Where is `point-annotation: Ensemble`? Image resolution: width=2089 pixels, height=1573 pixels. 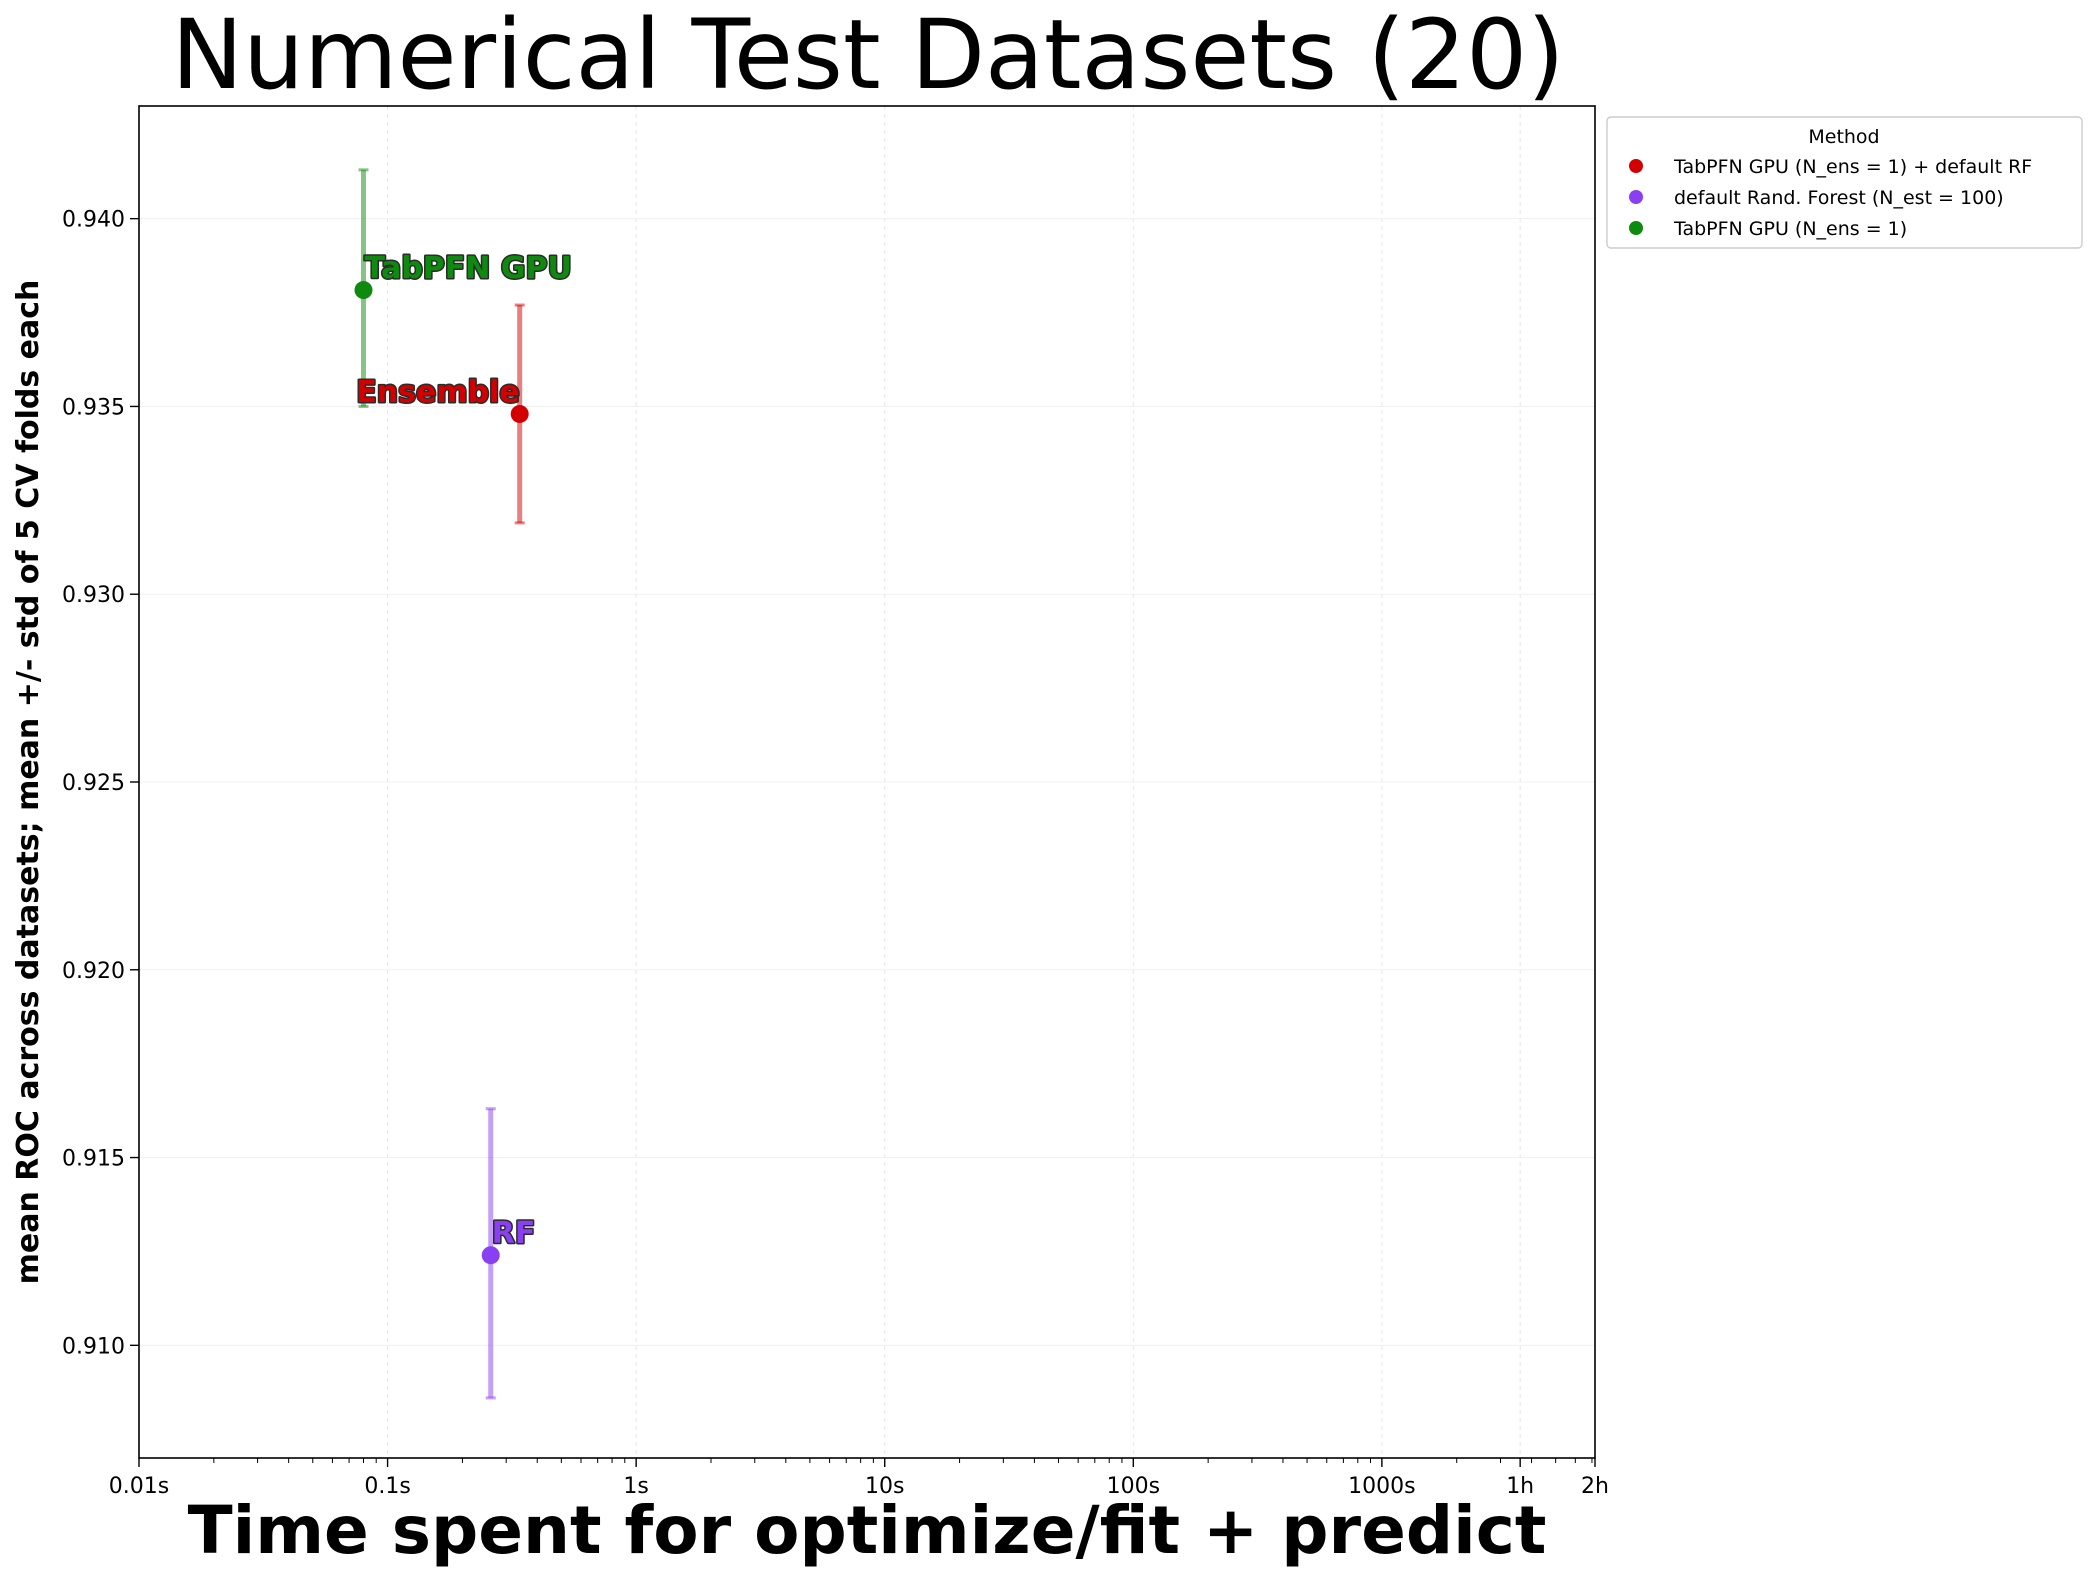 point-annotation: Ensemble is located at coordinates (437, 392).